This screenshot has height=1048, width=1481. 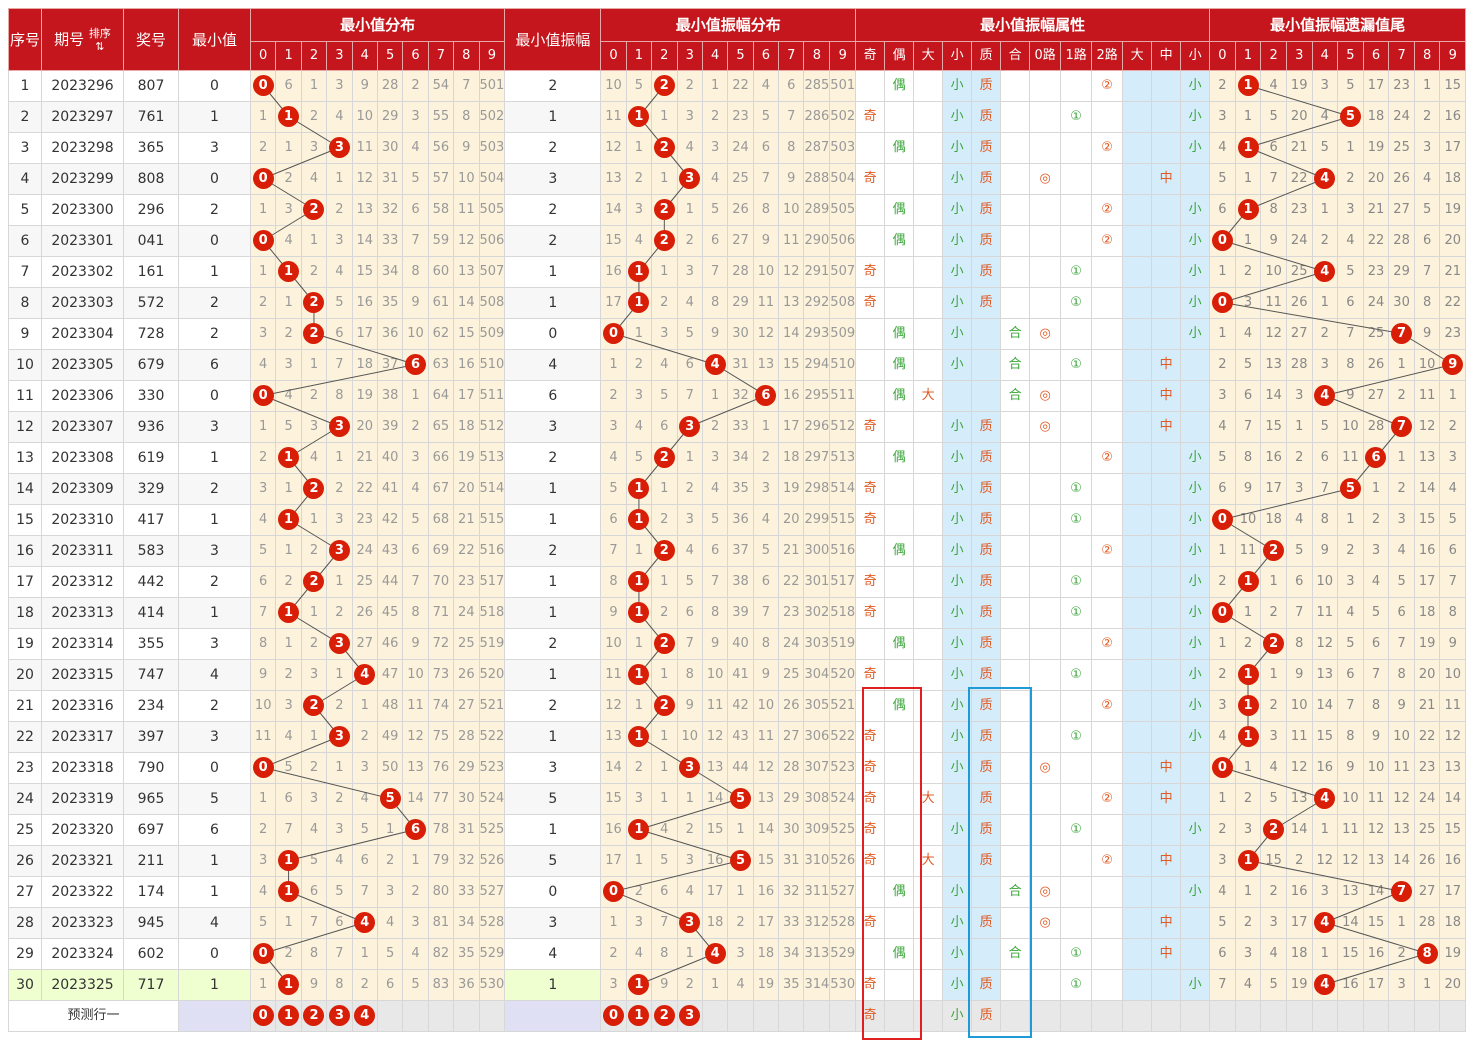 What do you see at coordinates (99, 39) in the screenshot?
I see `sort-button: 排序 ⇅` at bounding box center [99, 39].